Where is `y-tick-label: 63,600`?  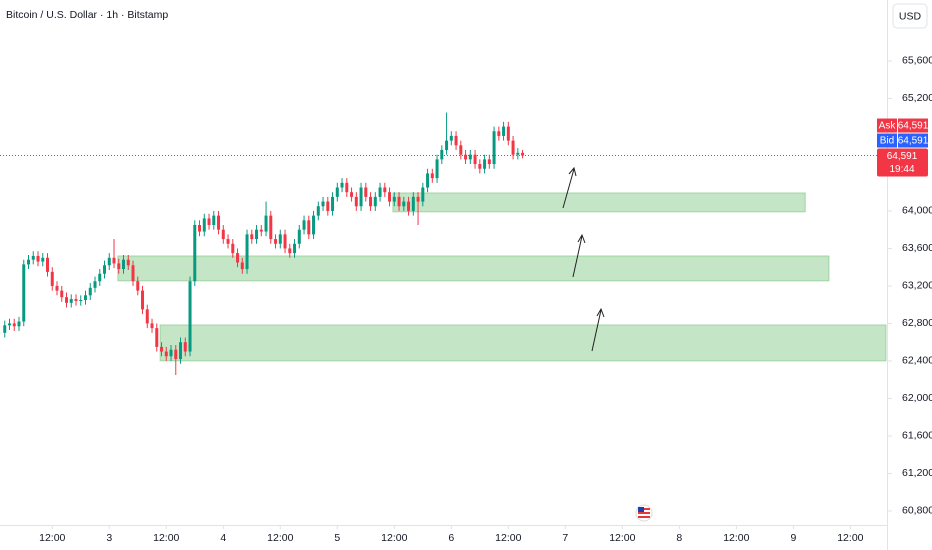
y-tick-label: 63,600 is located at coordinates (917, 248).